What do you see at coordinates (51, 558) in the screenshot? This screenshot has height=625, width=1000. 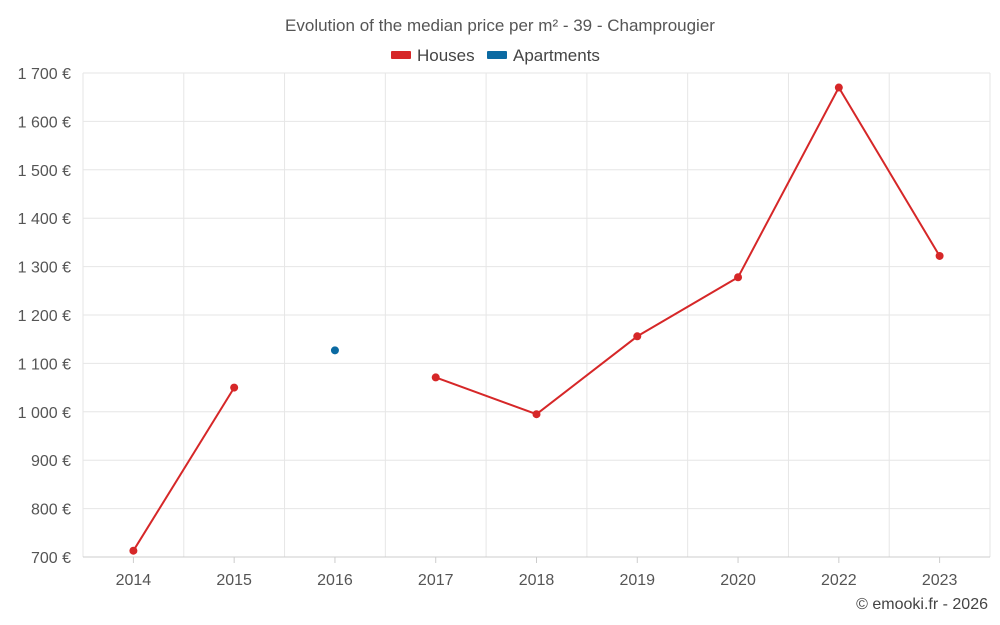 I see `y-tick-label: 700 €` at bounding box center [51, 558].